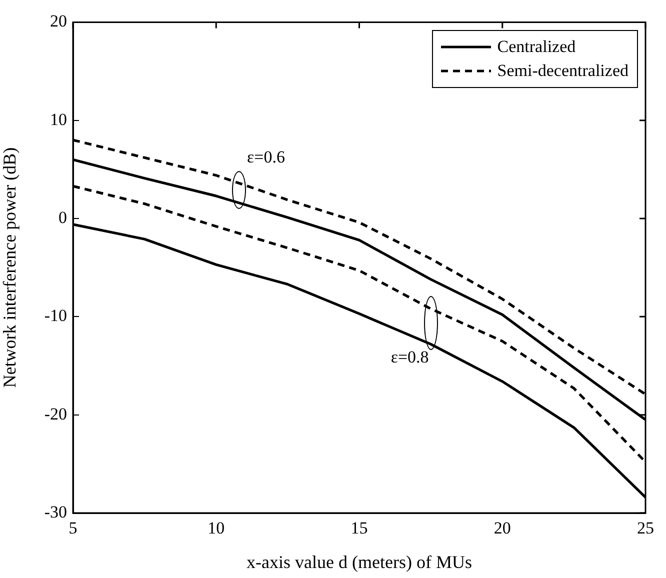  Describe the element at coordinates (645, 528) in the screenshot. I see `x-tick-label: 25` at that location.